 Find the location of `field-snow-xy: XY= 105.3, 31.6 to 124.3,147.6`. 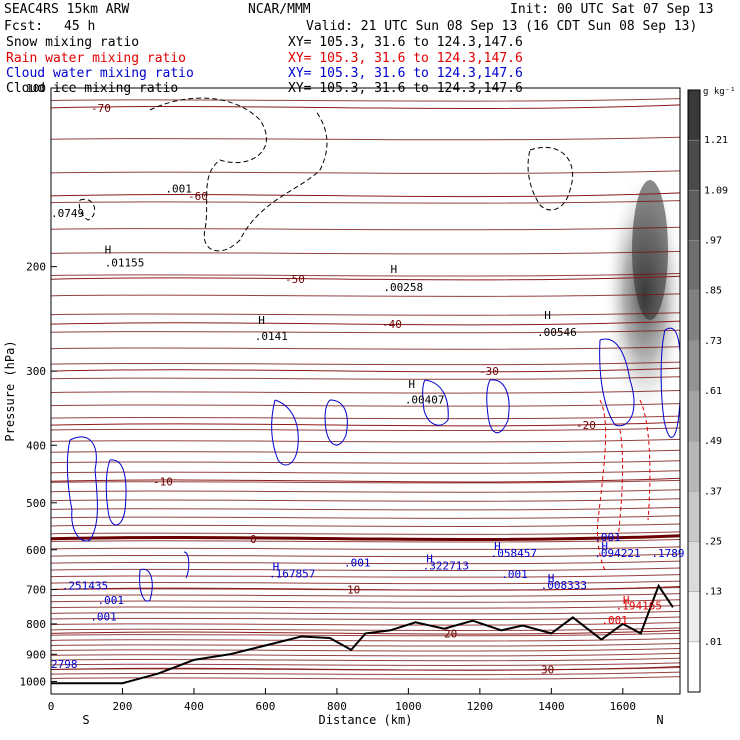

field-snow-xy: XY= 105.3, 31.6 to 124.3,147.6 is located at coordinates (405, 42).